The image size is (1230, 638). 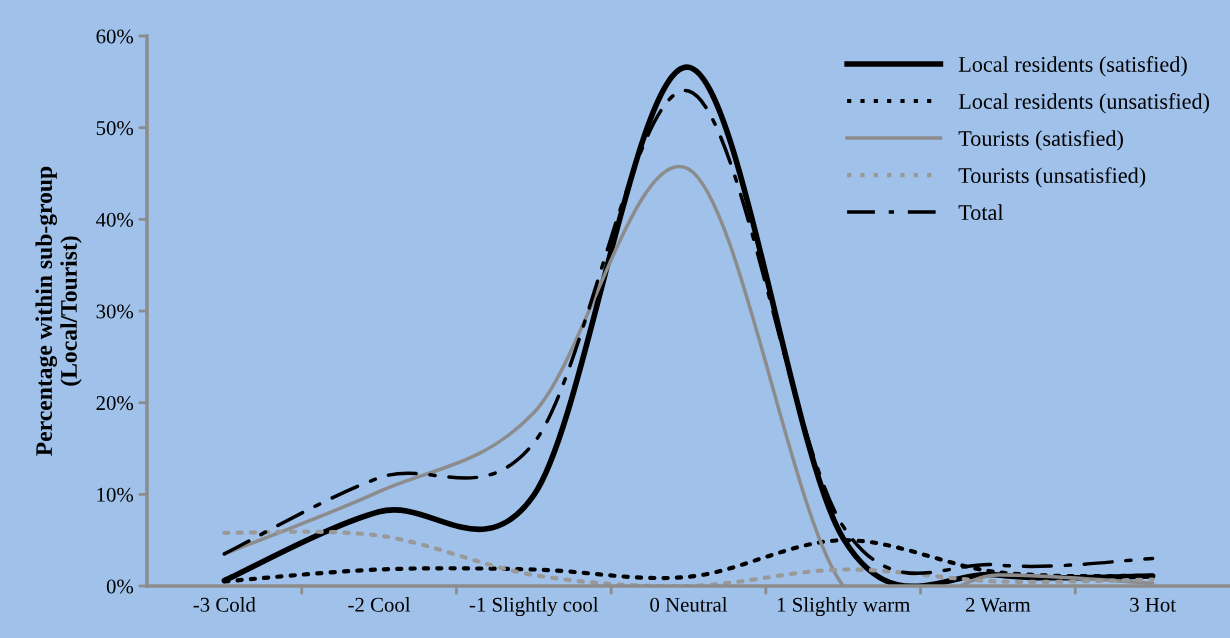 What do you see at coordinates (981, 212) in the screenshot?
I see `legend-label: Total` at bounding box center [981, 212].